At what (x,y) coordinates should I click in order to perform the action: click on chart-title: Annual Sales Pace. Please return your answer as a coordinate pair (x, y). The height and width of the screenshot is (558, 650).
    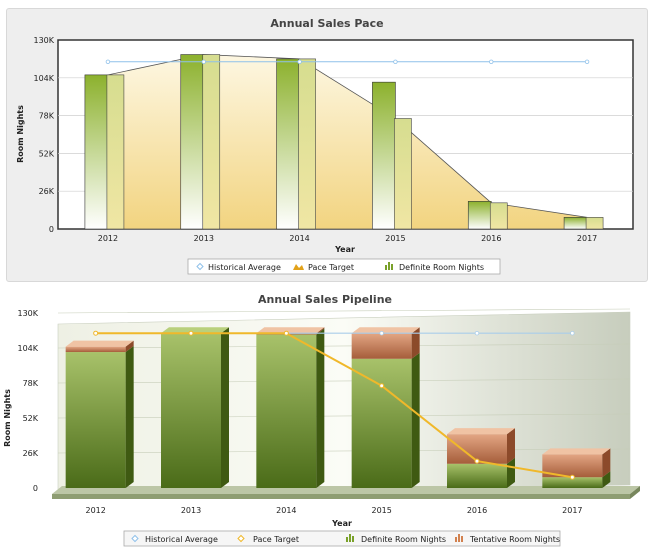
    Looking at the image, I should click on (326, 23).